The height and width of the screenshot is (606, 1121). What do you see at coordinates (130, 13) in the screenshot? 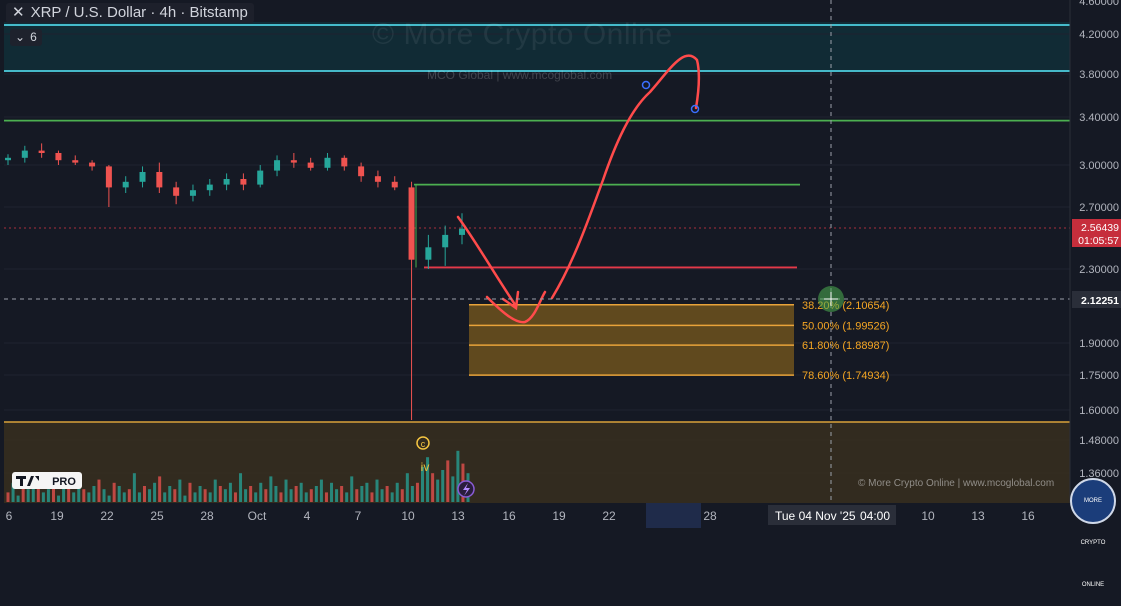
I see `symbol-header: ✕ XRP / U.S. Dollar · 4h · Bitstamp` at bounding box center [130, 13].